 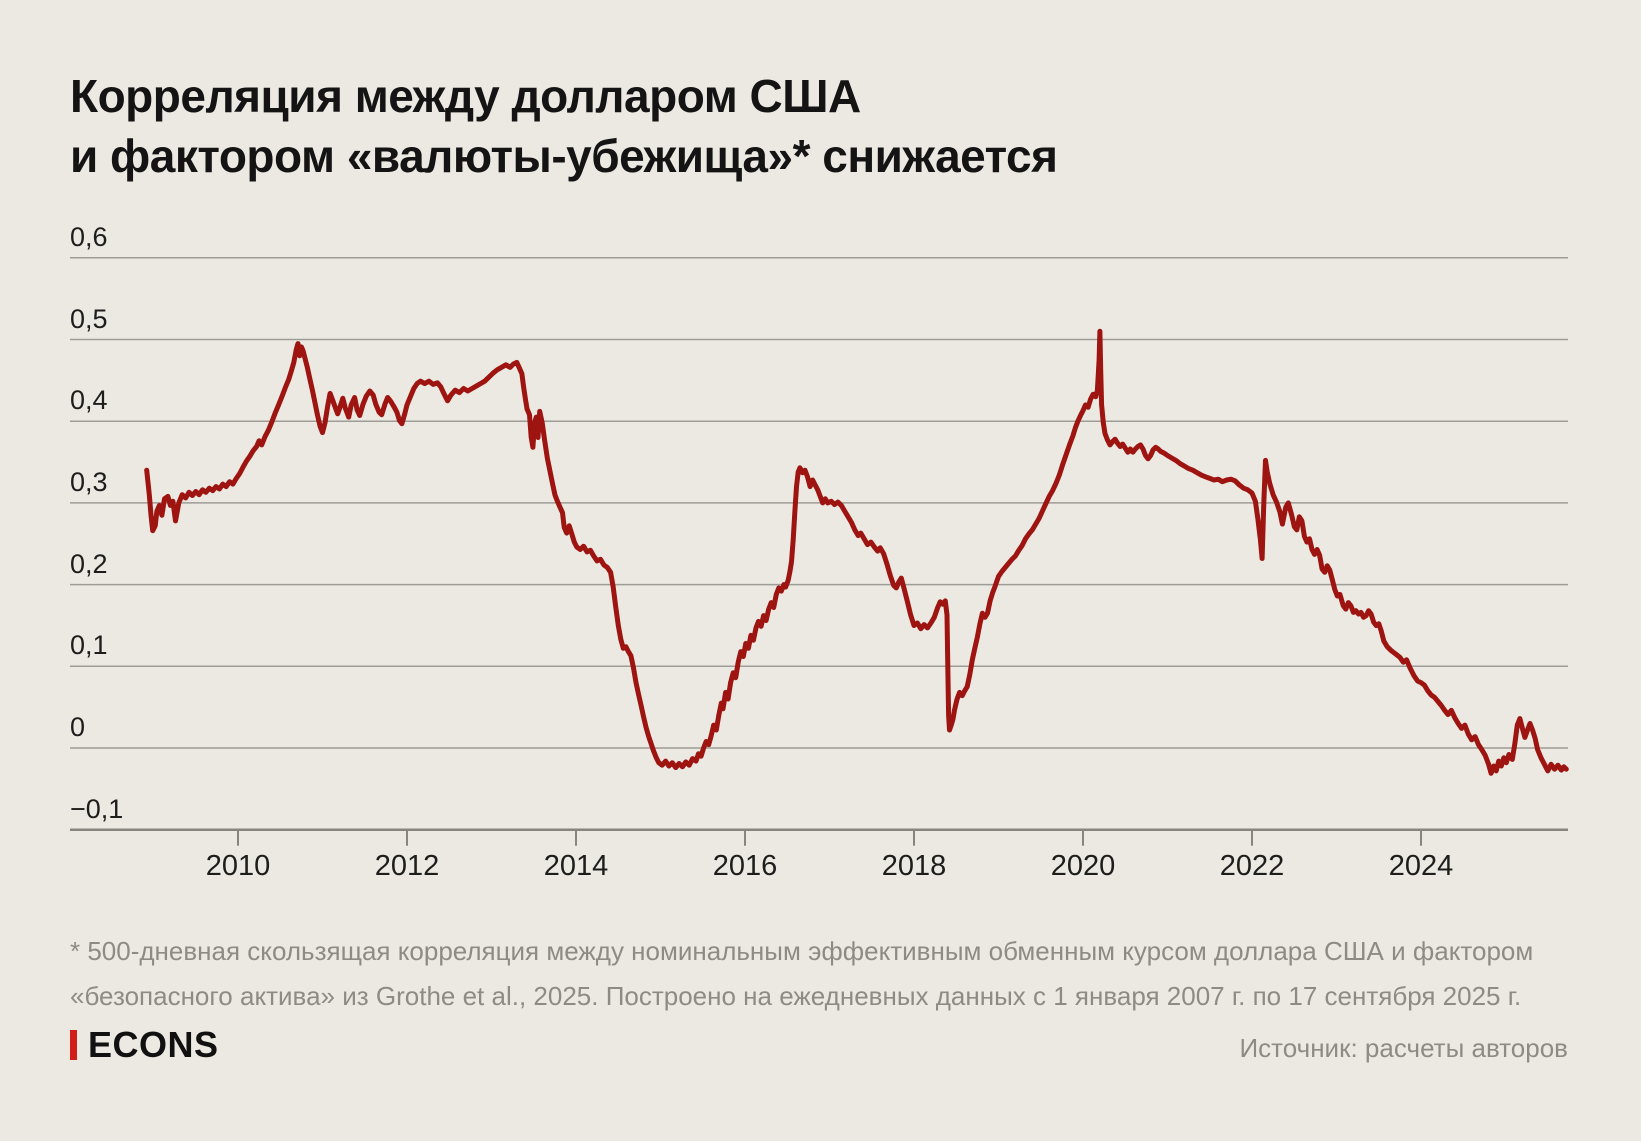 I want to click on y-axis-label: −0,1, so click(x=97, y=808).